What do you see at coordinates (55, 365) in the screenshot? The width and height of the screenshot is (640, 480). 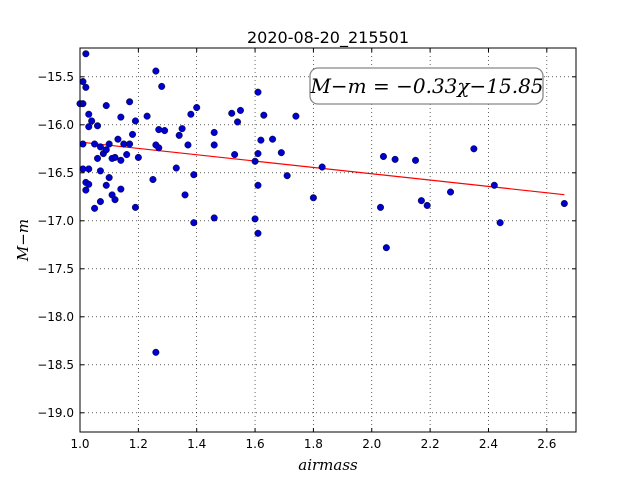 I see `y-tick-label: −18.5` at bounding box center [55, 365].